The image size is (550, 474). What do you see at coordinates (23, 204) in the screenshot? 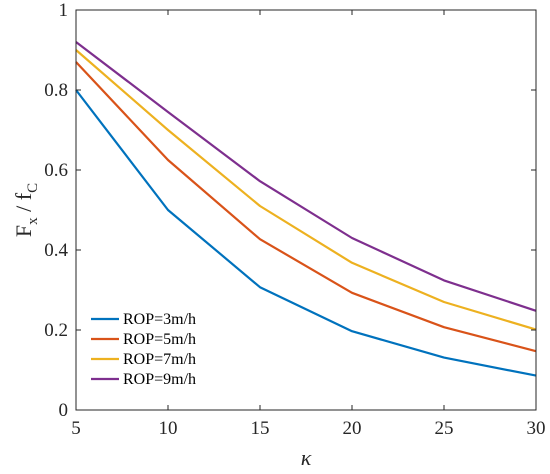
I see `y-axis-label-mid: / f` at bounding box center [23, 204].